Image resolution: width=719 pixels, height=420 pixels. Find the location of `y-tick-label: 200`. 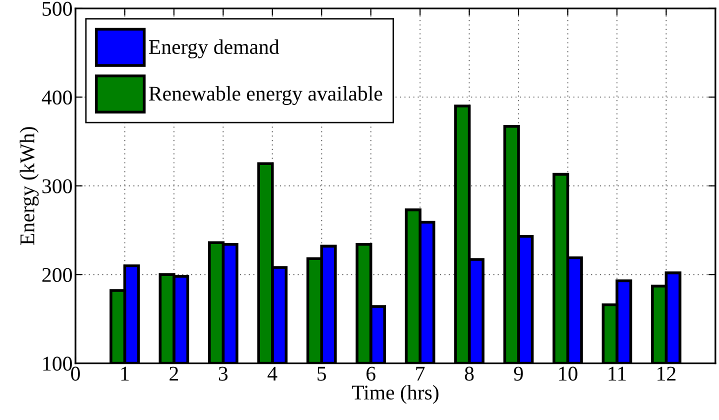

y-tick-label: 200 is located at coordinates (57, 275).